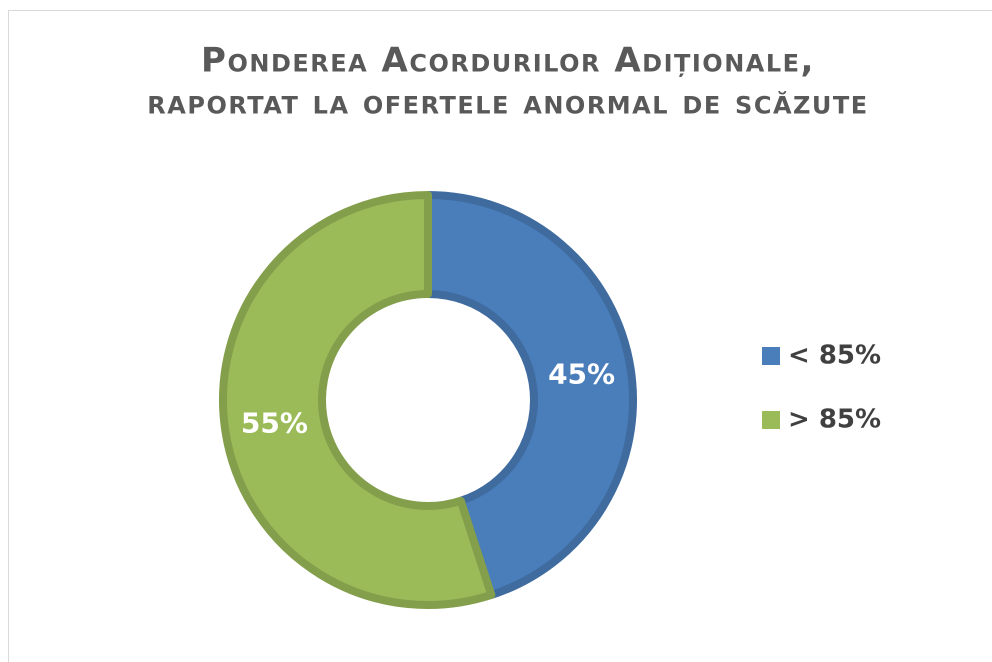 The height and width of the screenshot is (662, 992). What do you see at coordinates (581, 374) in the screenshot?
I see `data-label: 45%` at bounding box center [581, 374].